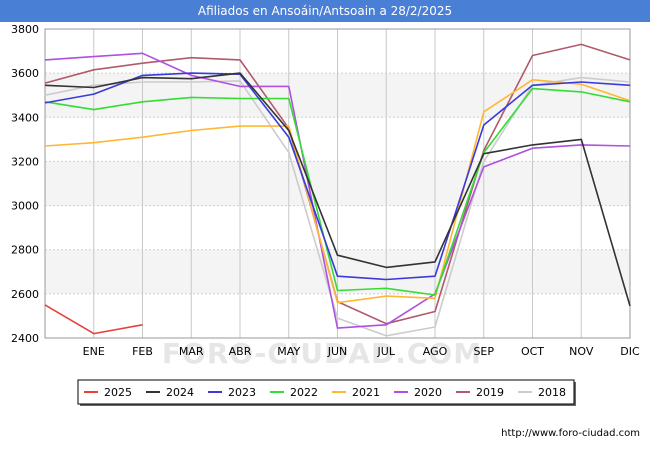 This screenshot has height=450, width=650. I want to click on x-tick-label: JUN, so click(337, 351).